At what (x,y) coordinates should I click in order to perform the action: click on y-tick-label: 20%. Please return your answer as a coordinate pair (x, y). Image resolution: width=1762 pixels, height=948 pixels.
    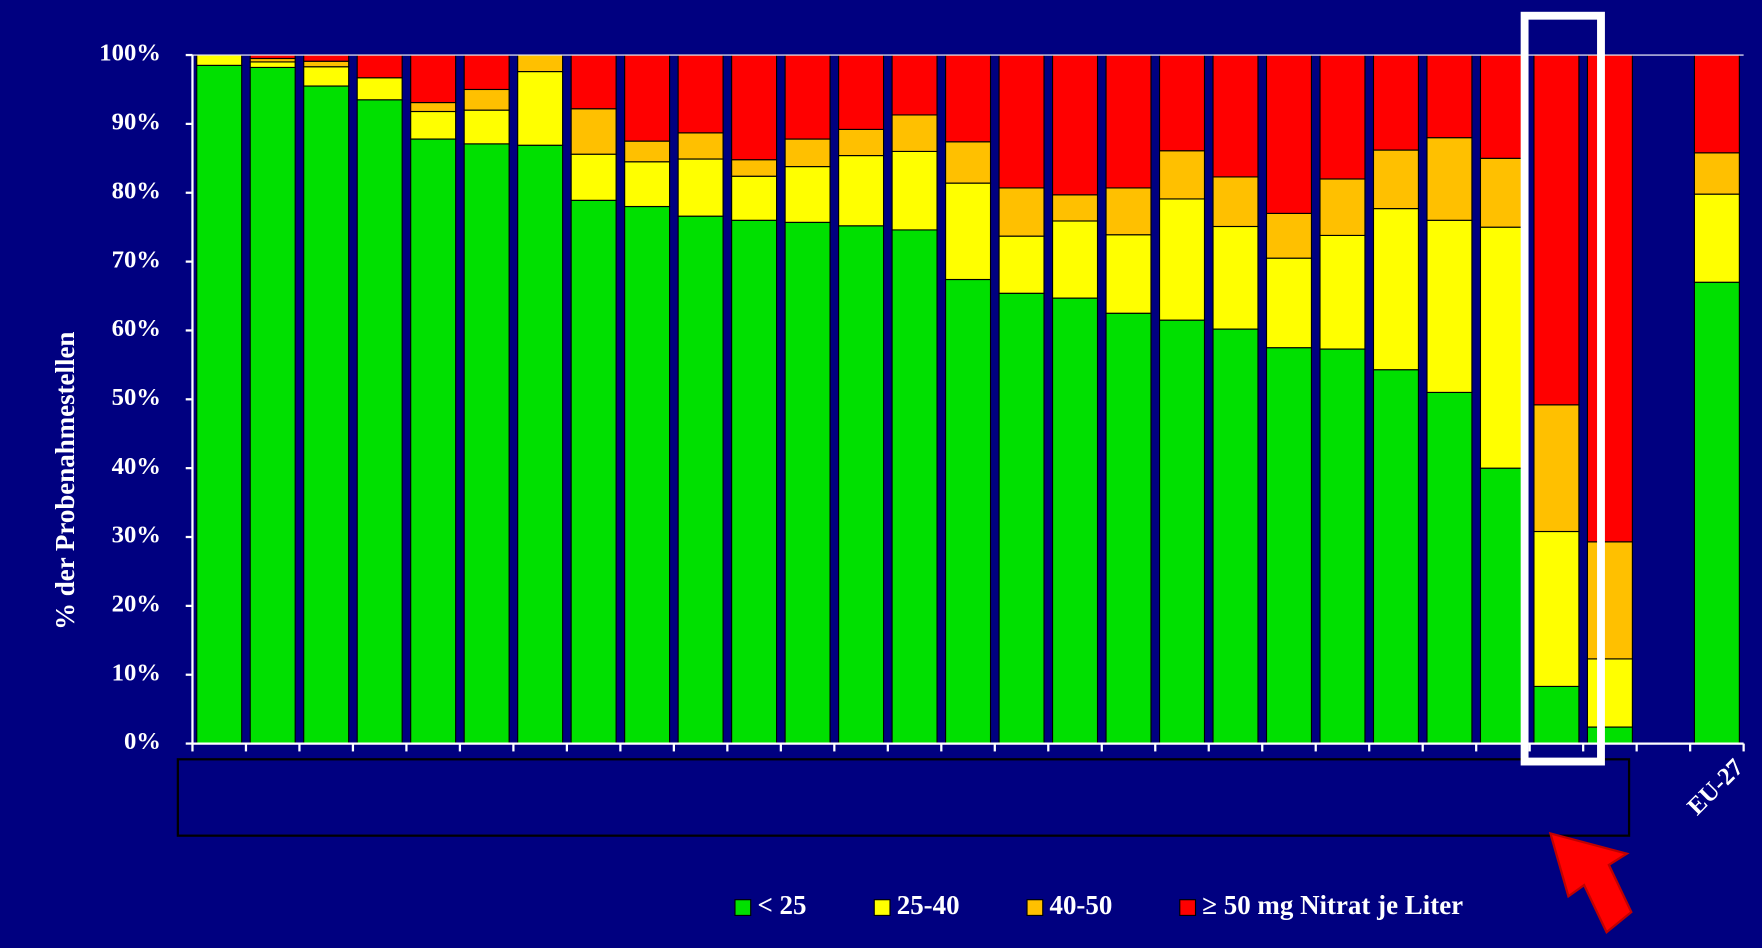
    Looking at the image, I should click on (136, 604).